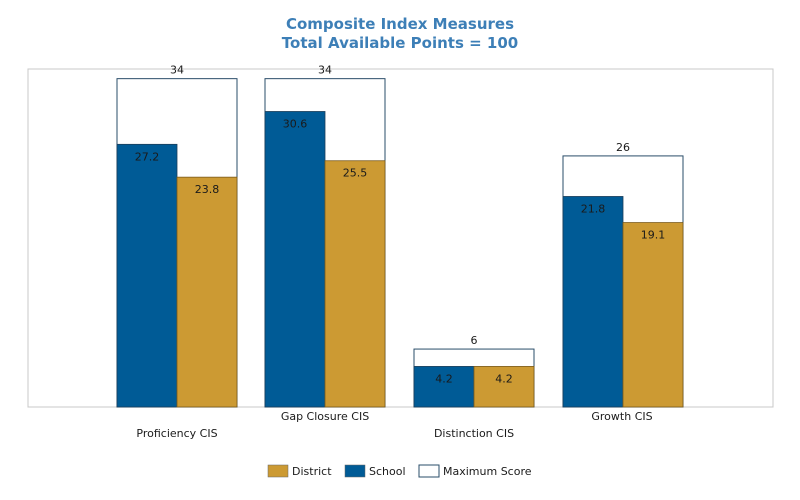  What do you see at coordinates (207, 292) in the screenshot?
I see `district-bar-proficiency` at bounding box center [207, 292].